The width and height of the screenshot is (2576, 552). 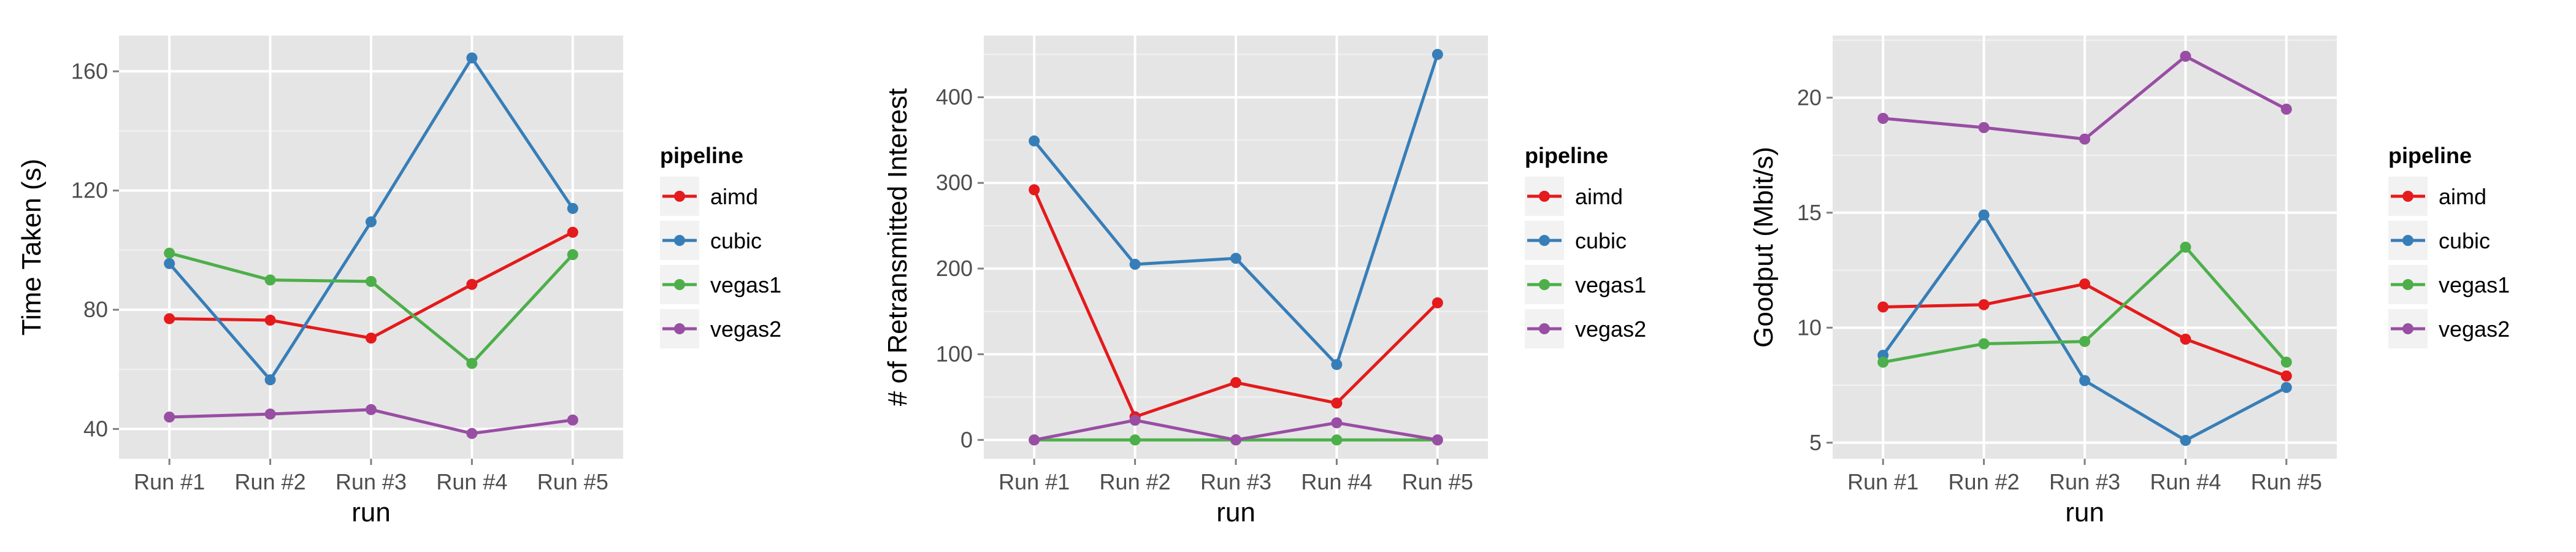 I want to click on y-tick-label: 40, so click(x=95, y=428).